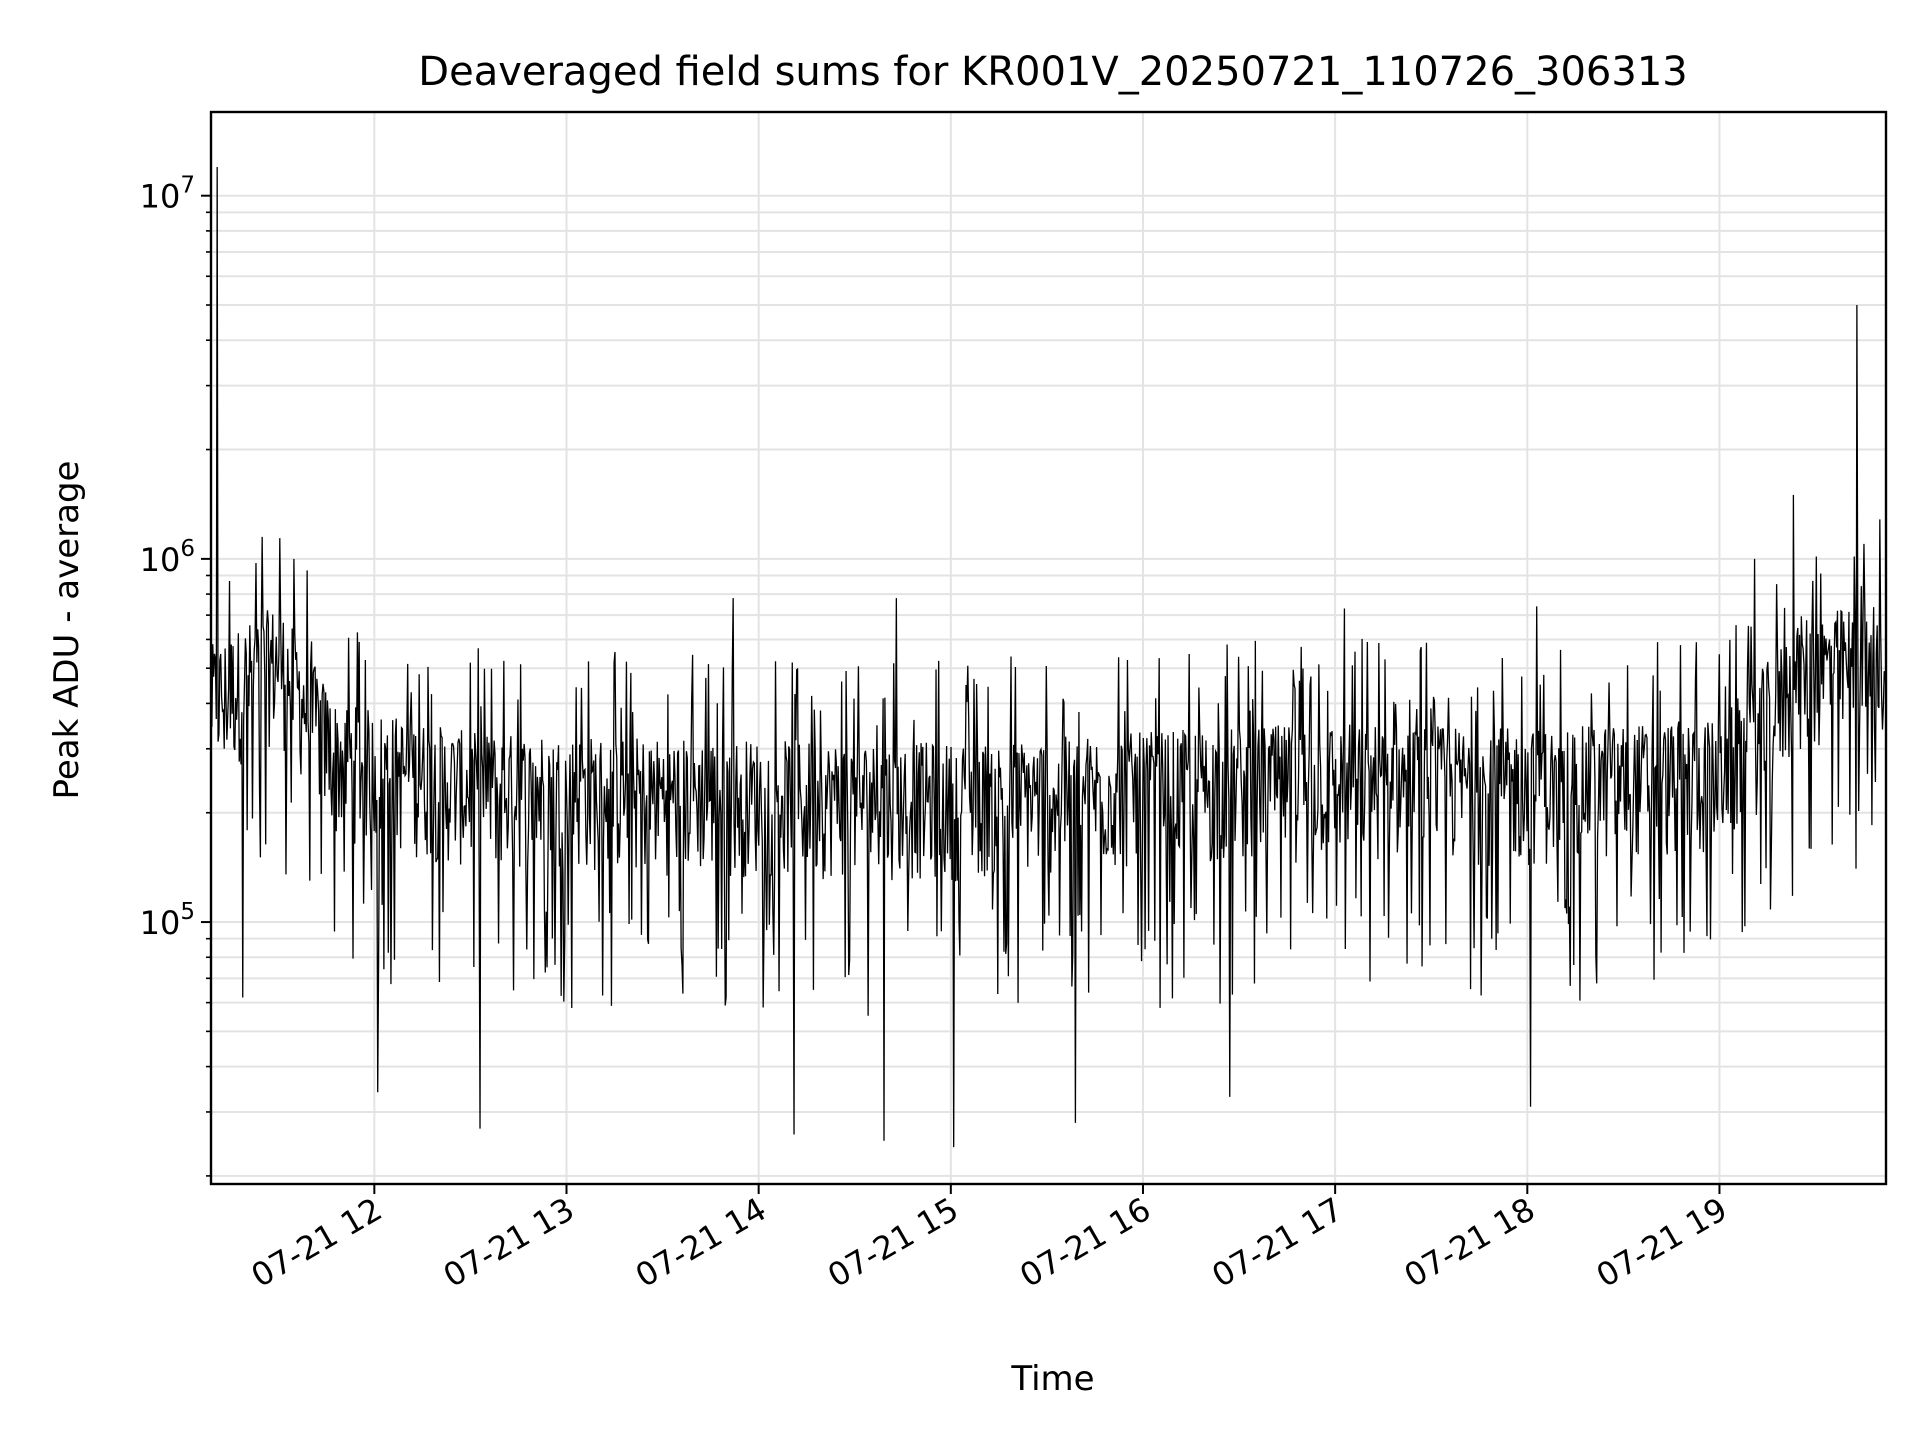 The image size is (1920, 1440). Describe the element at coordinates (1052, 1379) in the screenshot. I see `x-axis-label: Time` at that location.